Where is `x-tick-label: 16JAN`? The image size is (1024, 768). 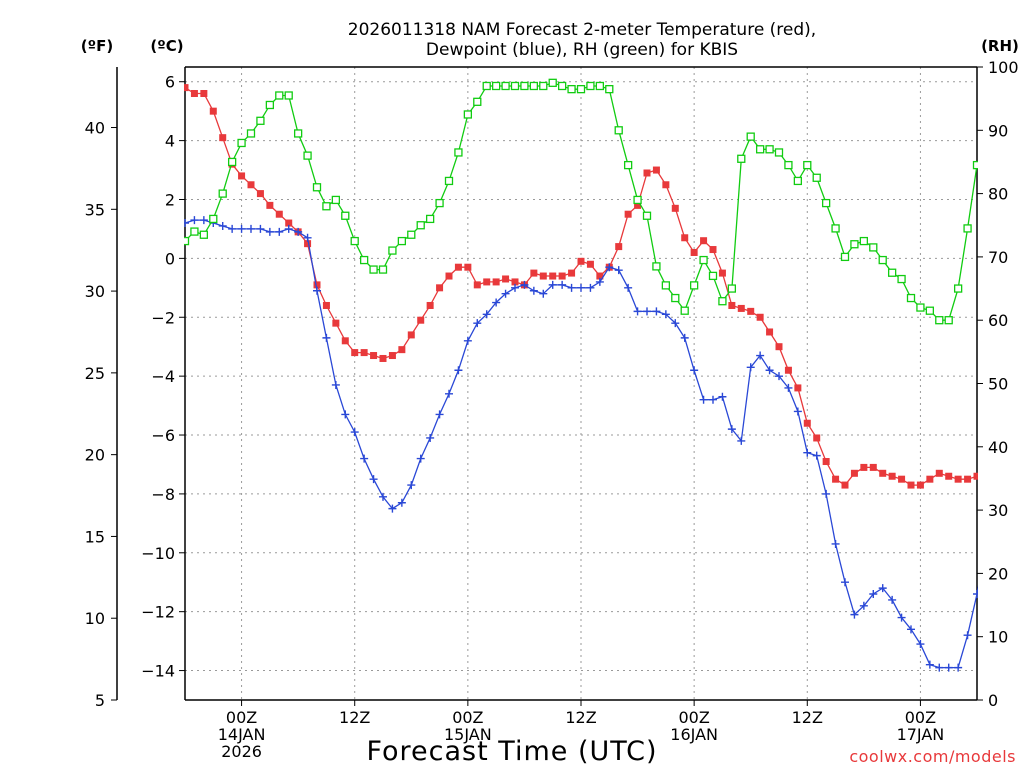
x-tick-label: 16JAN is located at coordinates (694, 734).